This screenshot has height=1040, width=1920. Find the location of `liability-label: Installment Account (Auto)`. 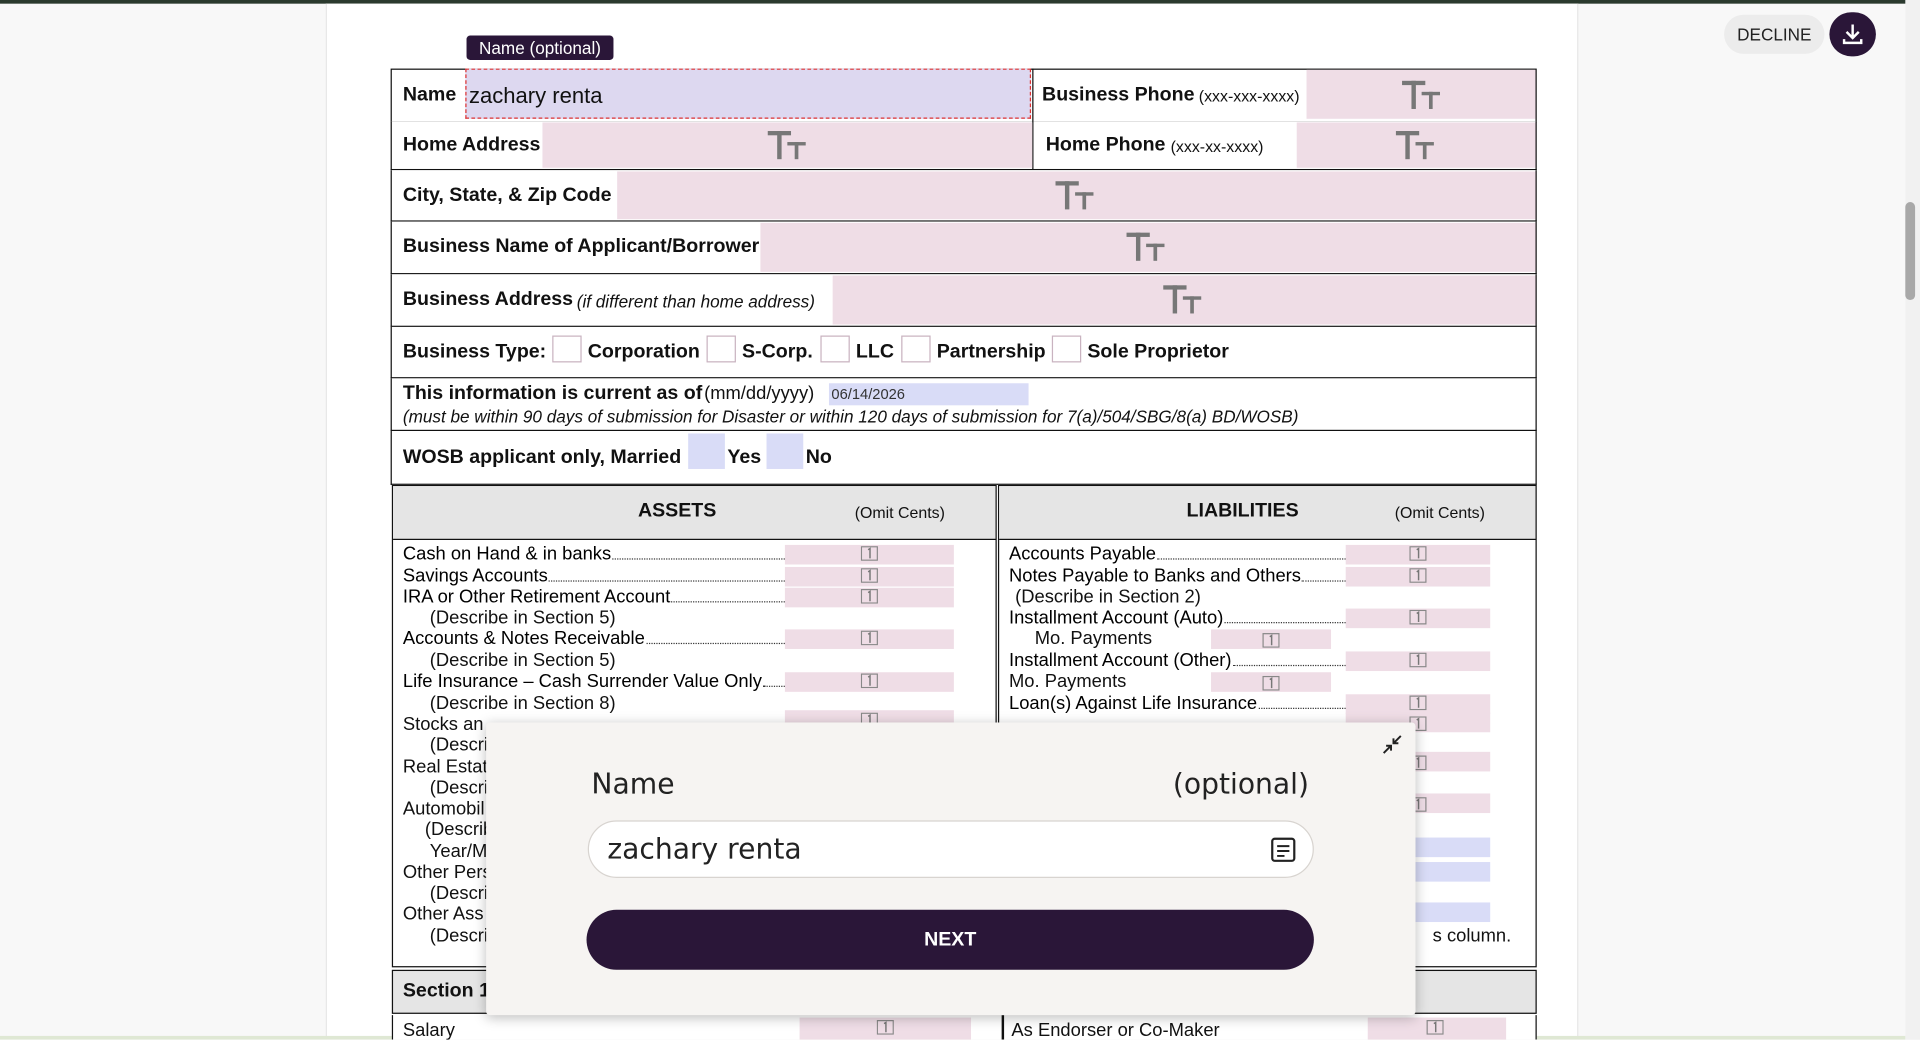

liability-label: Installment Account (Auto) is located at coordinates (1116, 618).